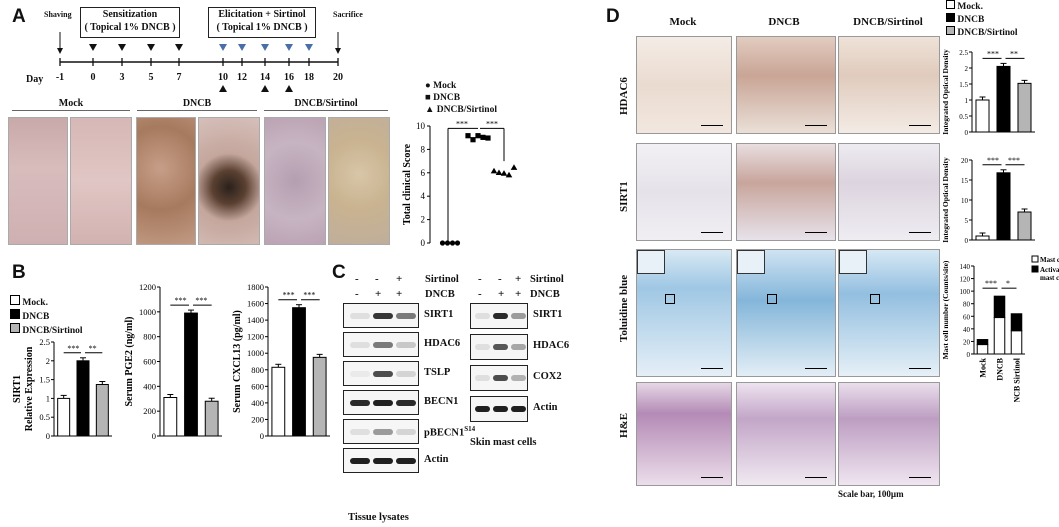 The width and height of the screenshot is (1059, 527). I want to click on y-axis-label: Serum PGE2 (ng/ml), so click(129, 362).